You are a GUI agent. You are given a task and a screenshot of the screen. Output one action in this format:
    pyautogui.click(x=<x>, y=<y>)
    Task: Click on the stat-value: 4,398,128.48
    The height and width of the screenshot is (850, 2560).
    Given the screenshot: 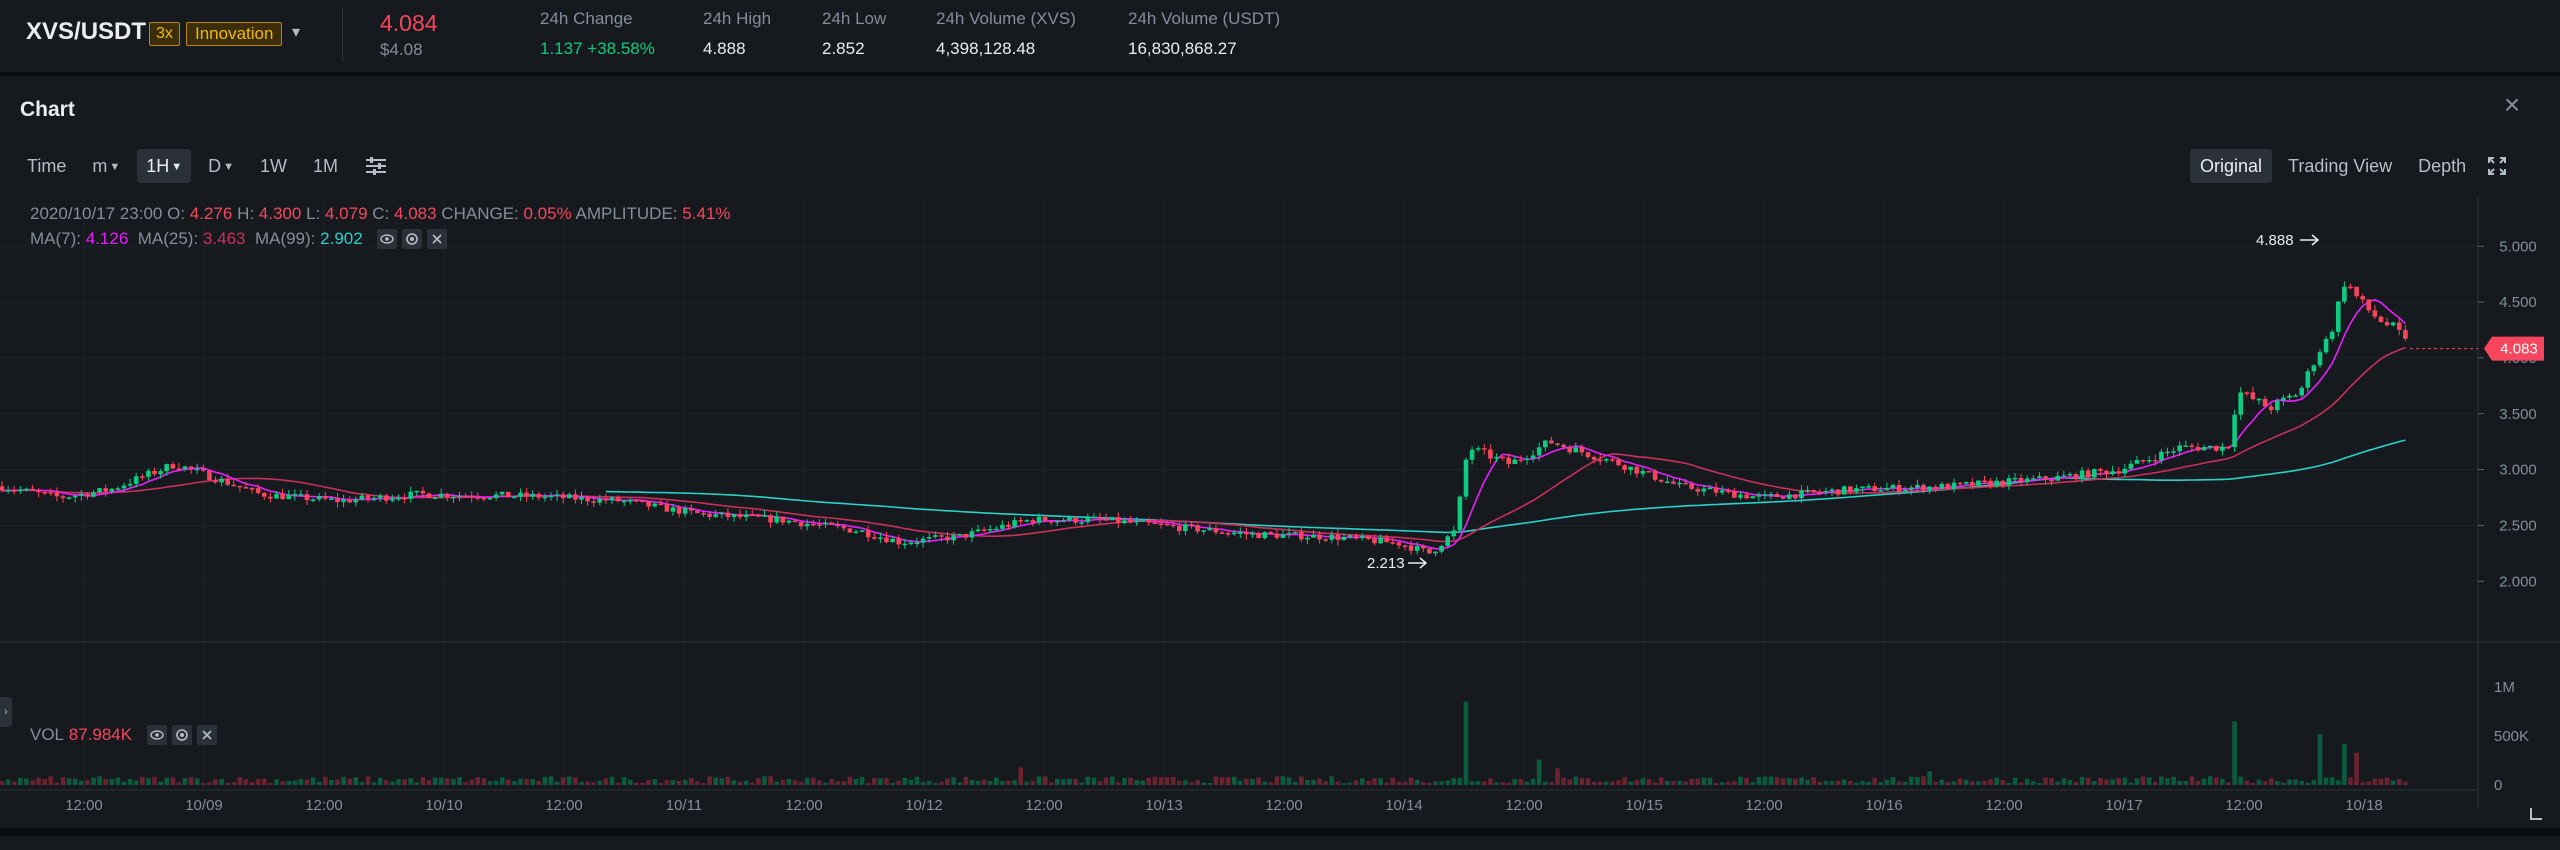 What is the action you would take?
    pyautogui.click(x=986, y=48)
    